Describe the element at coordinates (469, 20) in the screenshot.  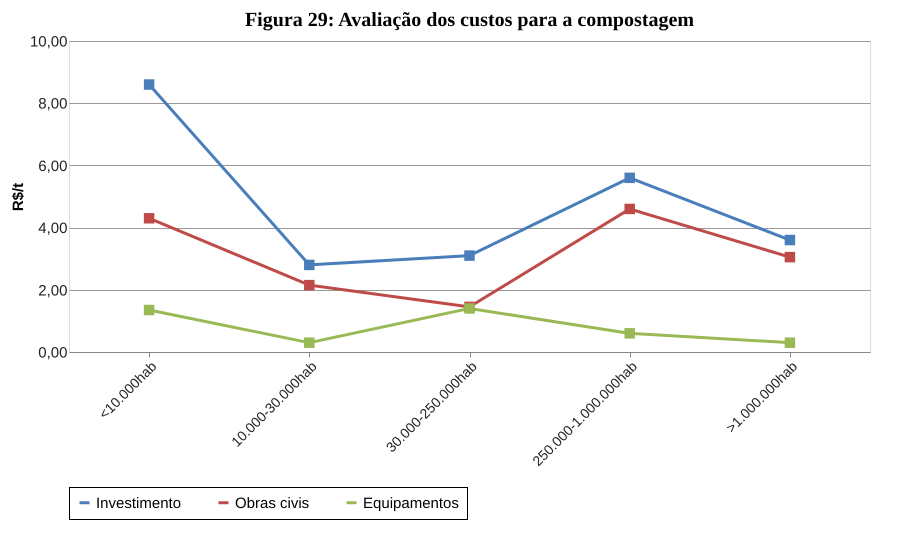
I see `chart-title: Figura 29: Avaliação dos custos para a compostagem` at that location.